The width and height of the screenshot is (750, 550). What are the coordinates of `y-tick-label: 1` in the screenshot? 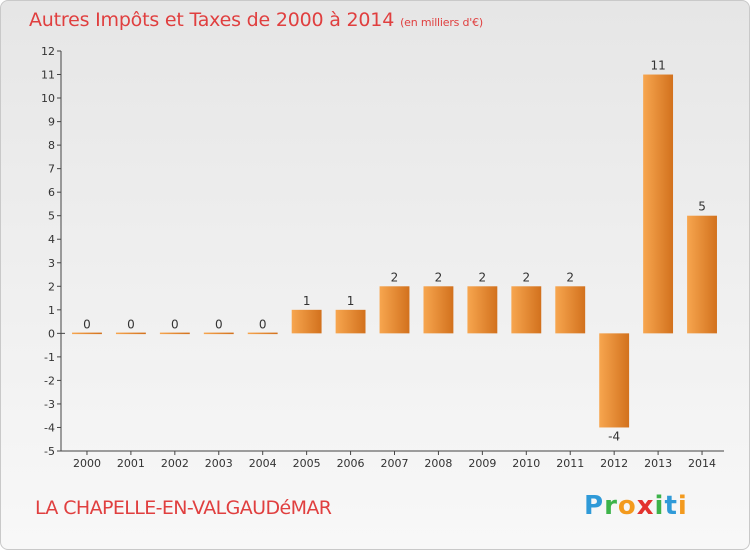 It's located at (51, 310).